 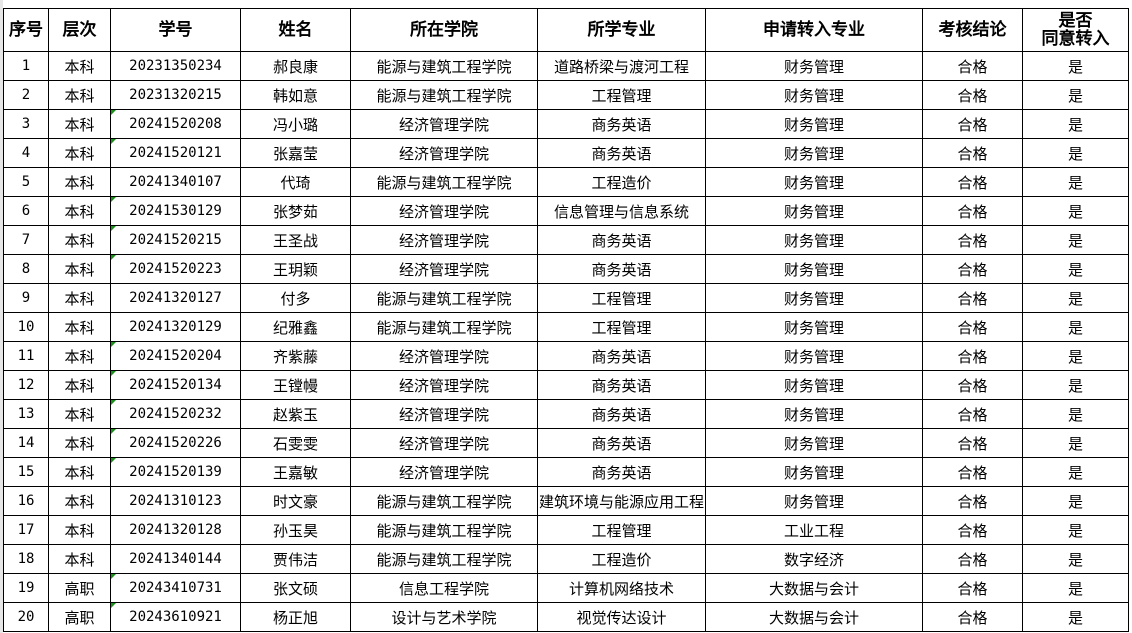 What do you see at coordinates (175, 327) in the screenshot?
I see `cell-id: 20241320129` at bounding box center [175, 327].